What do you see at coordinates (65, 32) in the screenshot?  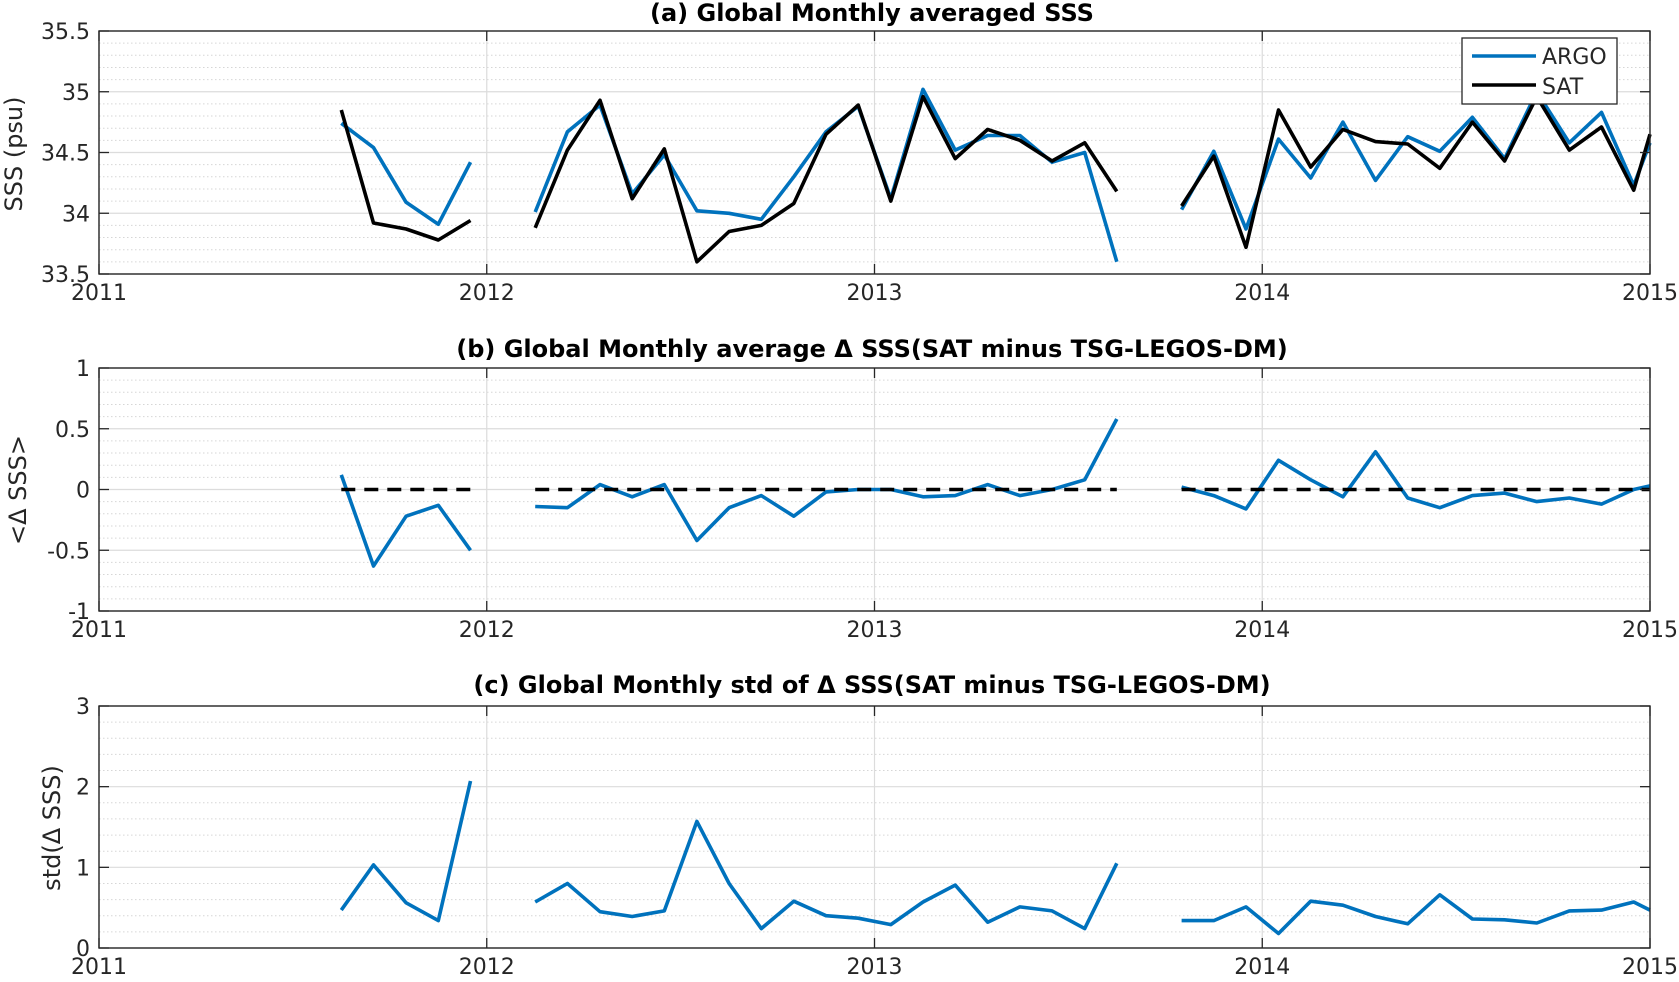 I see `y-tick-label: 35.5` at bounding box center [65, 32].